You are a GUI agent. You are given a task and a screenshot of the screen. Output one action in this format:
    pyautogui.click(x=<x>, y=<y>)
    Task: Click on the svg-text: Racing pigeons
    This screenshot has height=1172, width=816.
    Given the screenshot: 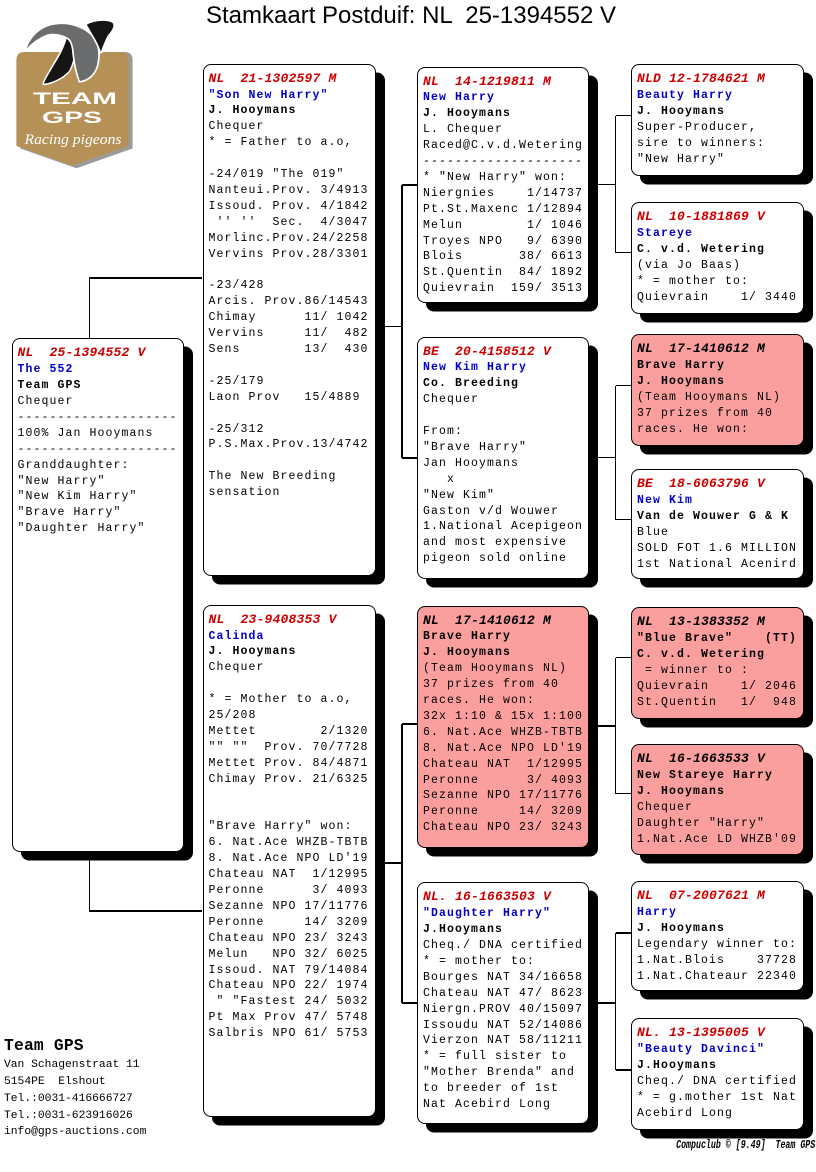 What is the action you would take?
    pyautogui.click(x=72, y=140)
    